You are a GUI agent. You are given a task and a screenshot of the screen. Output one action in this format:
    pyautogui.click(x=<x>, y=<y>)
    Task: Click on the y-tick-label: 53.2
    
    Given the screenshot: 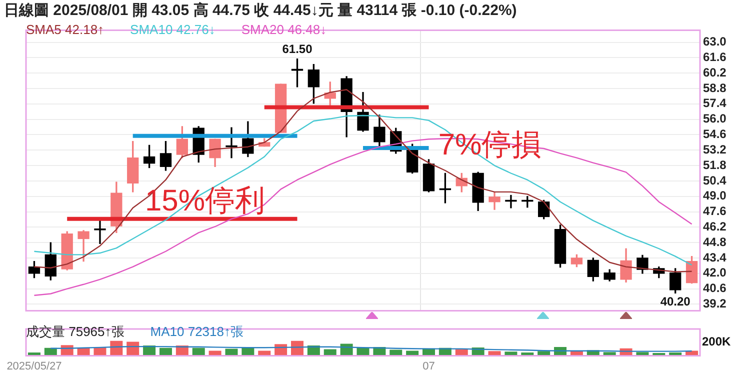 What is the action you would take?
    pyautogui.click(x=715, y=149)
    